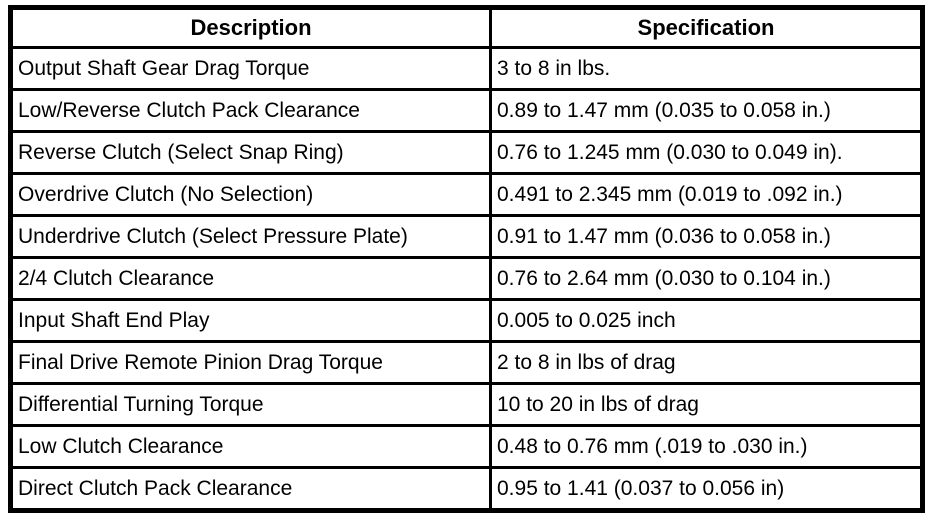 This screenshot has width=944, height=522. What do you see at coordinates (250, 68) in the screenshot?
I see `description-cell: Output Shaft Gear Drag Torque` at bounding box center [250, 68].